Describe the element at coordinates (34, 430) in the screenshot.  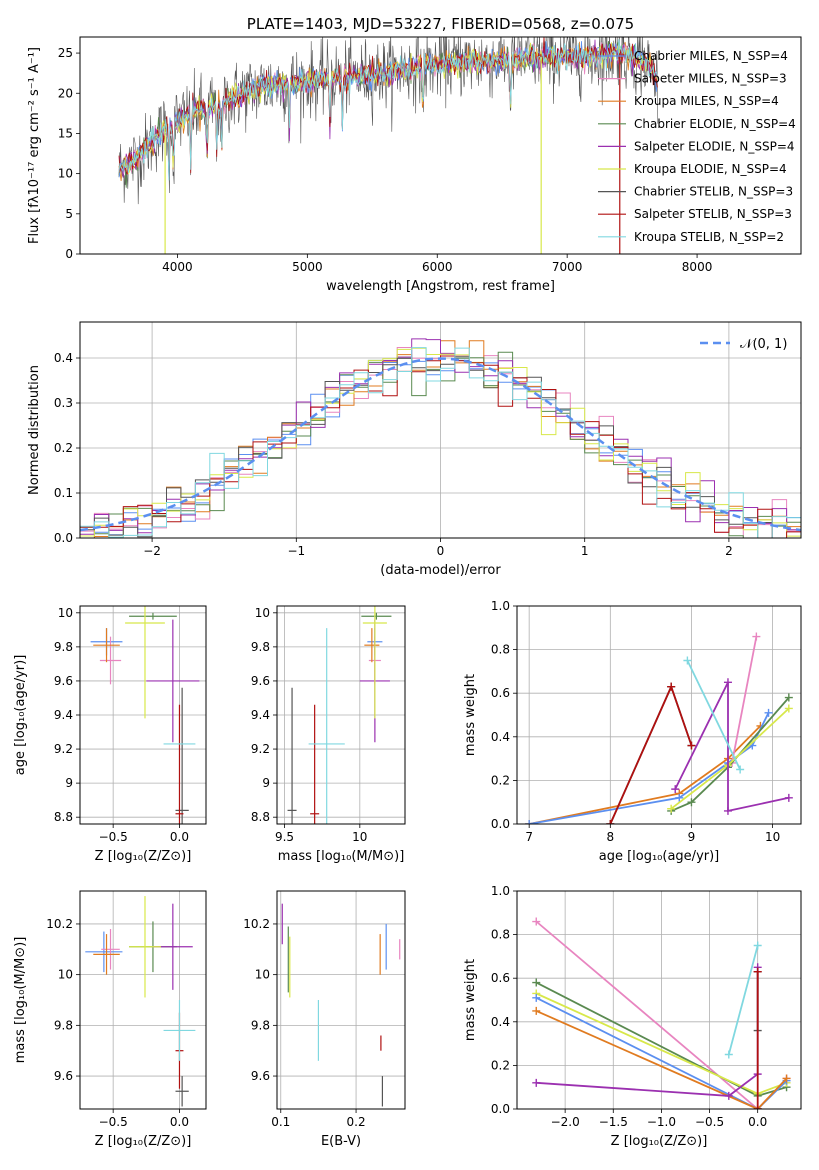
I see `y-axis-label: Normed distribution` at that location.